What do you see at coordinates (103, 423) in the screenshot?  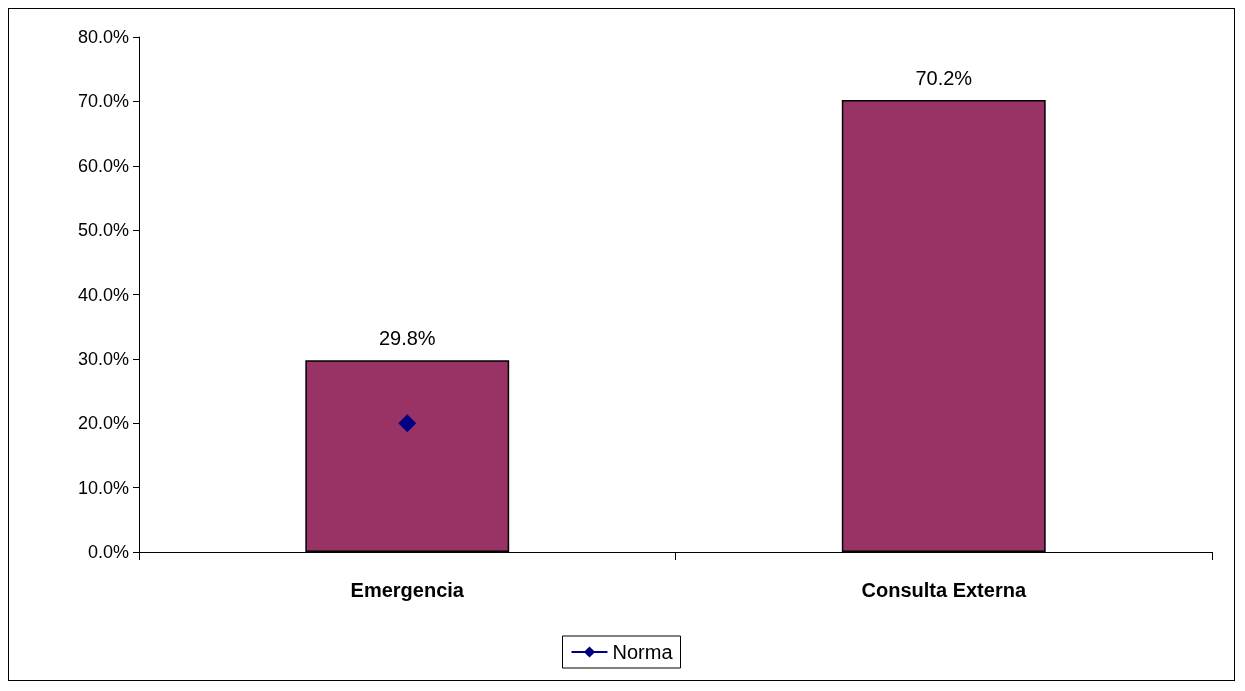 I see `y-tick-label: 20.0%` at bounding box center [103, 423].